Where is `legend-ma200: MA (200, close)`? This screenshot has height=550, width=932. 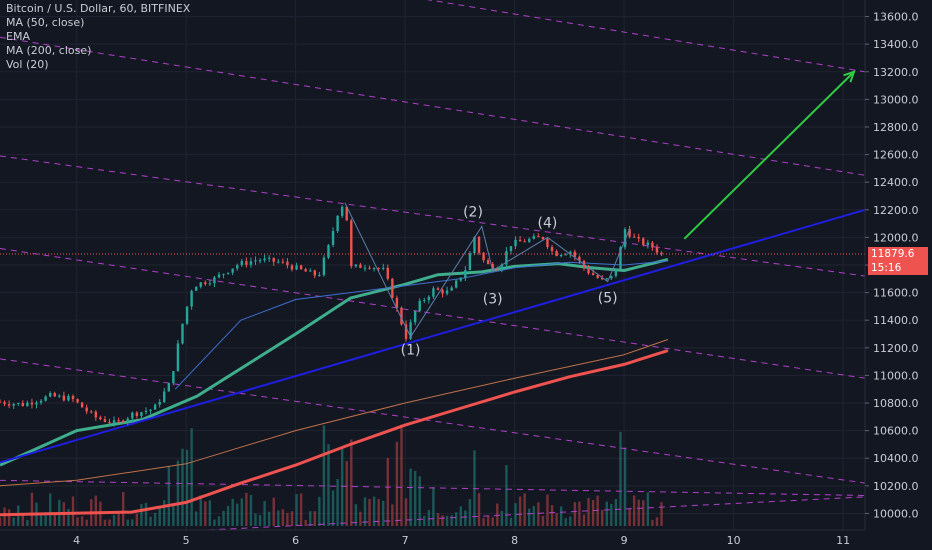 legend-ma200: MA (200, close) is located at coordinates (49, 50).